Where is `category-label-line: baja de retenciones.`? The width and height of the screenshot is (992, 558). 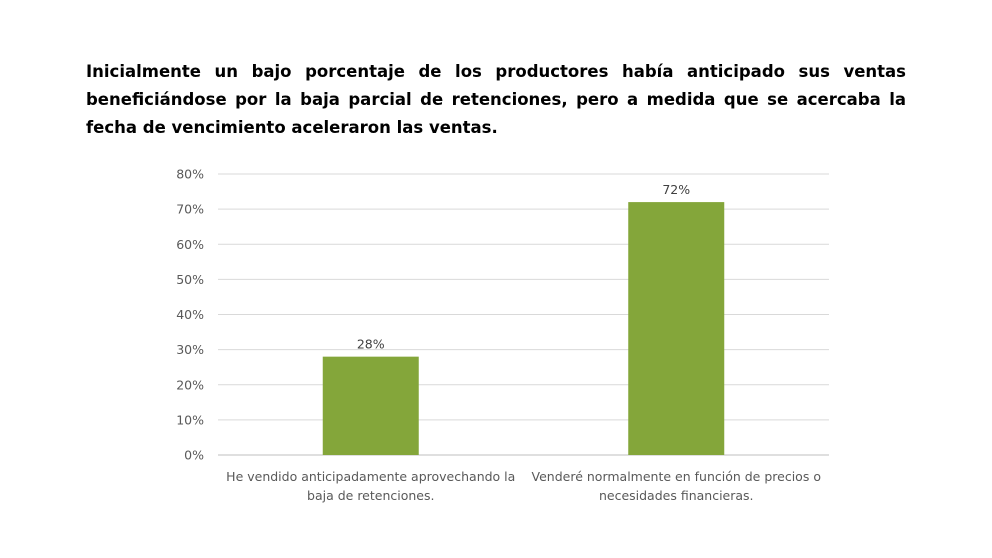 category-label-line: baja de retenciones. is located at coordinates (370, 495).